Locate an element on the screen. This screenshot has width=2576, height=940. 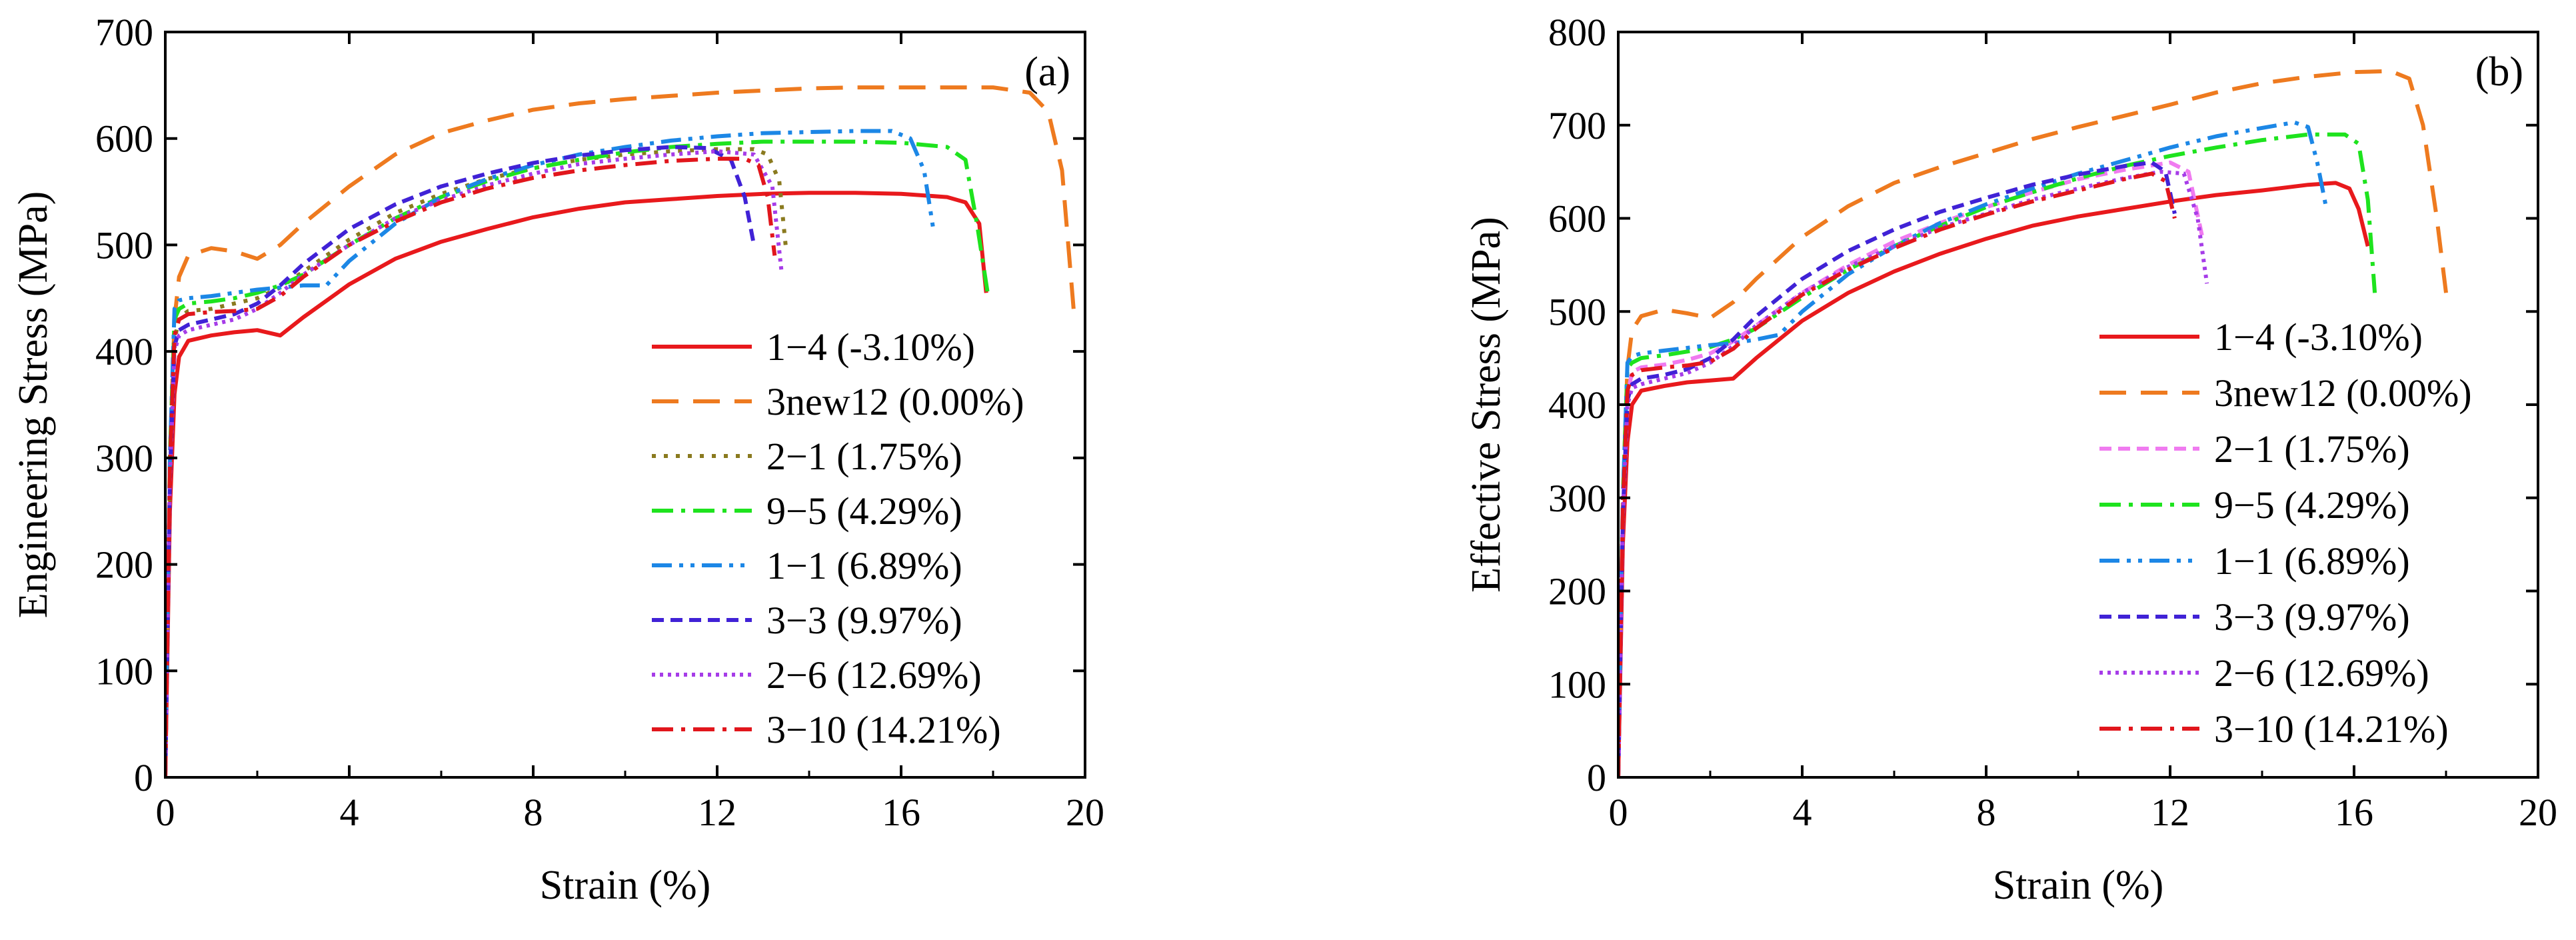
panel-label: (a) is located at coordinates (1047, 72).